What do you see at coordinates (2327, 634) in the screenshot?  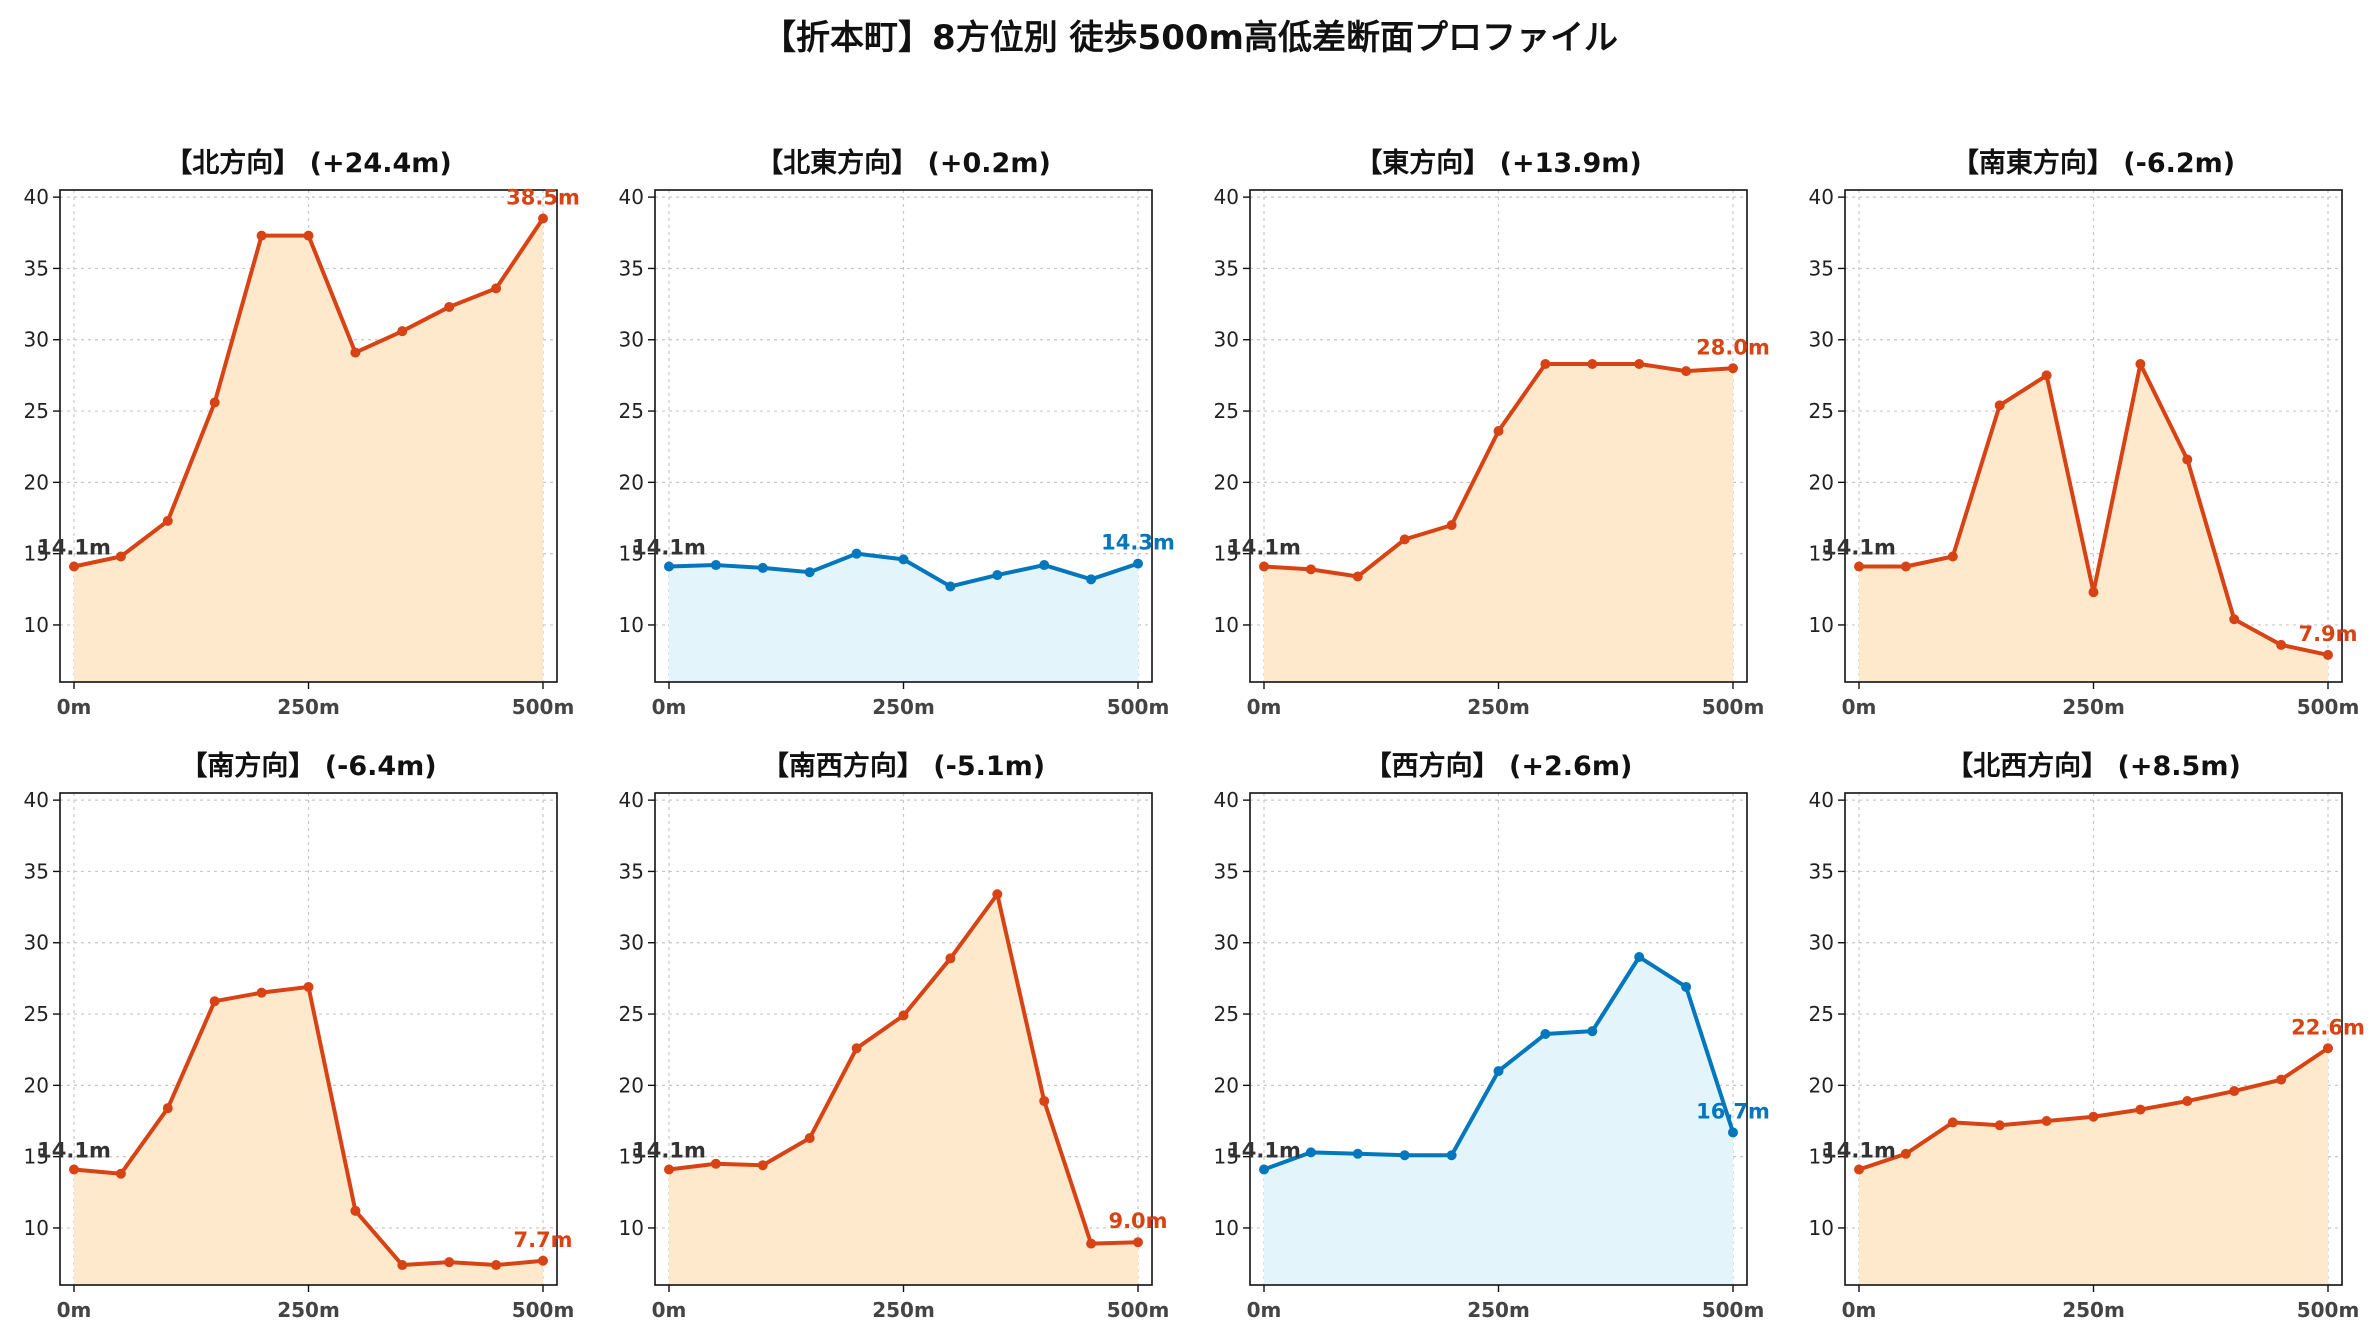 I see `end-elevation-label: 7.9m` at bounding box center [2327, 634].